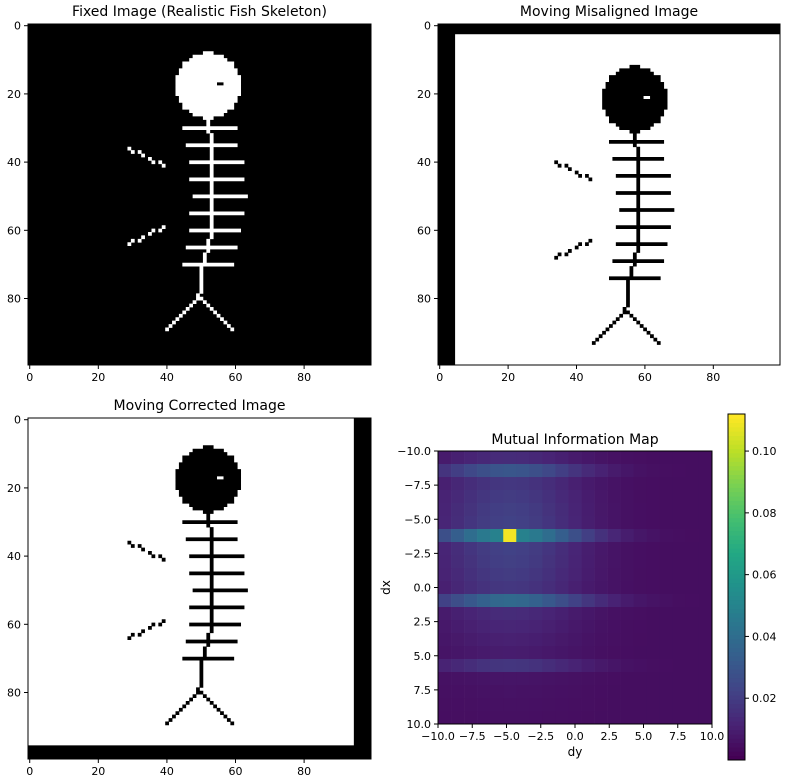 This screenshot has height=780, width=787. Describe the element at coordinates (540, 736) in the screenshot. I see `x-tick-label: −2.5` at that location.